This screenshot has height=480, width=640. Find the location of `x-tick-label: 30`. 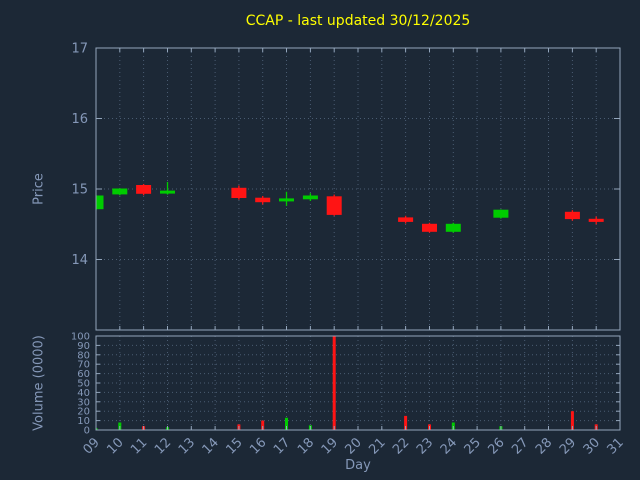

x-tick-label: 30 is located at coordinates (592, 446).